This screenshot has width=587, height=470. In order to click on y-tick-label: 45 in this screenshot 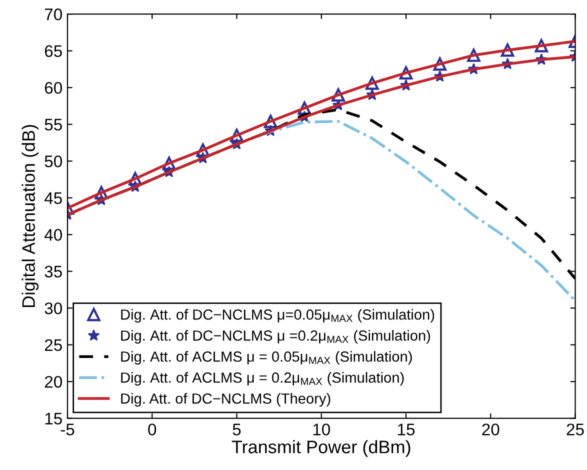, I will do `click(53, 198)`.